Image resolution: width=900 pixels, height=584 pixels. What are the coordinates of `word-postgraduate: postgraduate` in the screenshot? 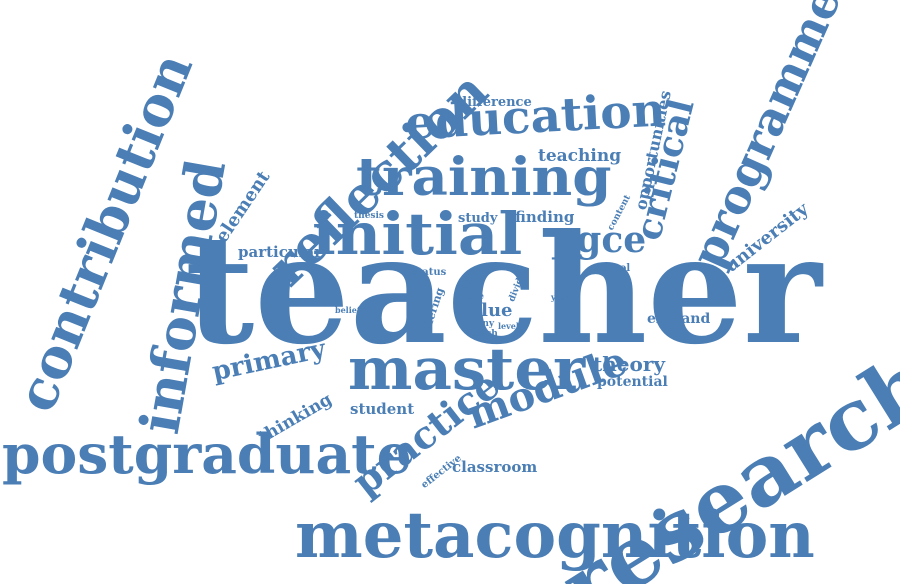 It's located at (207, 454).